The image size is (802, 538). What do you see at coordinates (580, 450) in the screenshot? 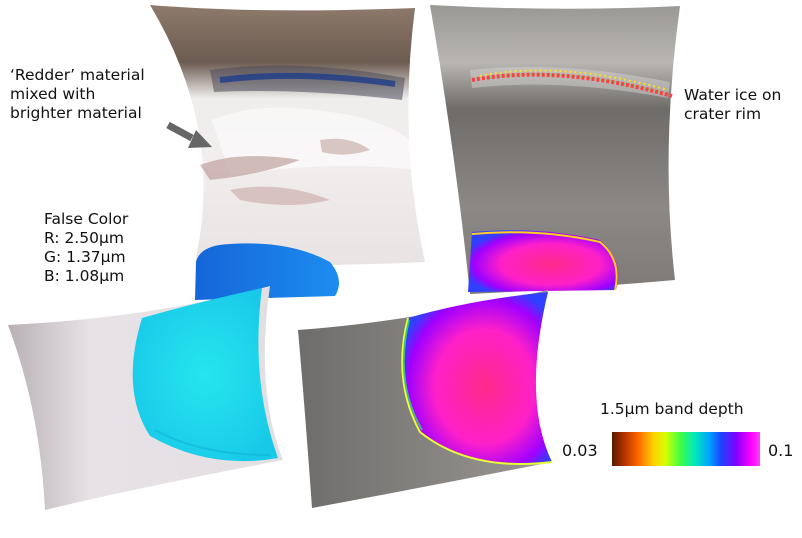
I see `colorbar-min-label: 0.03` at bounding box center [580, 450].